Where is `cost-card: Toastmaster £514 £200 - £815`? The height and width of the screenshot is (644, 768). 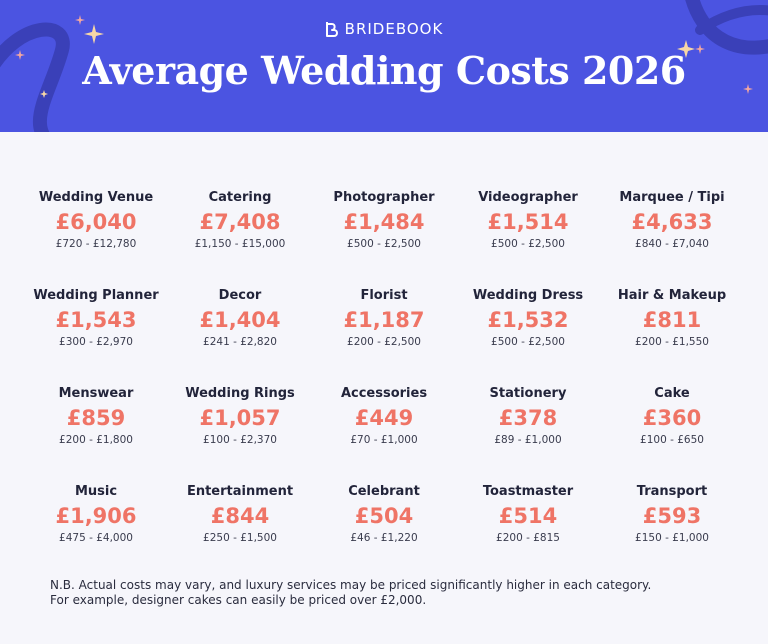 cost-card: Toastmaster £514 £200 - £815 is located at coordinates (528, 531).